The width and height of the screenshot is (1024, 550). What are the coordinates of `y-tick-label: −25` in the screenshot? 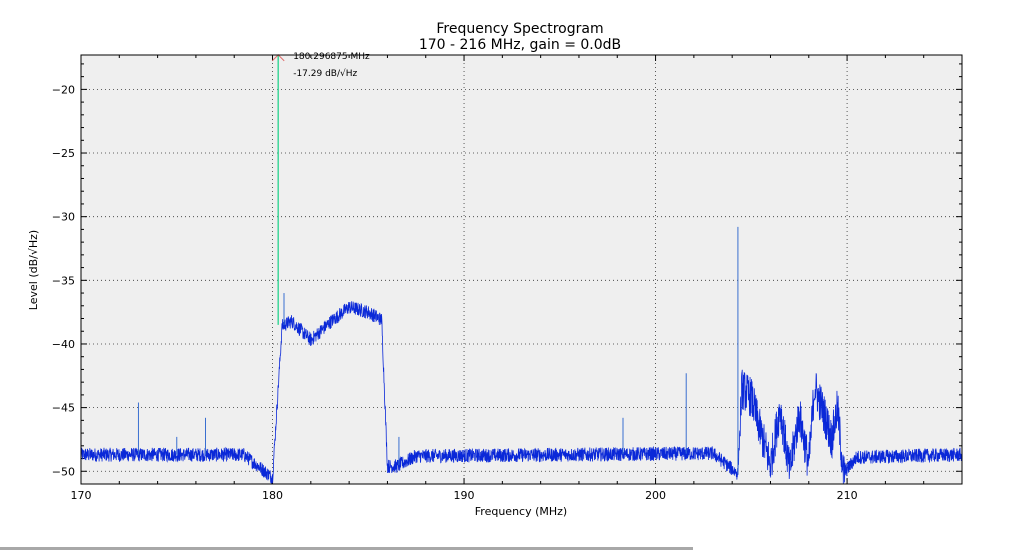 It's located at (63, 153).